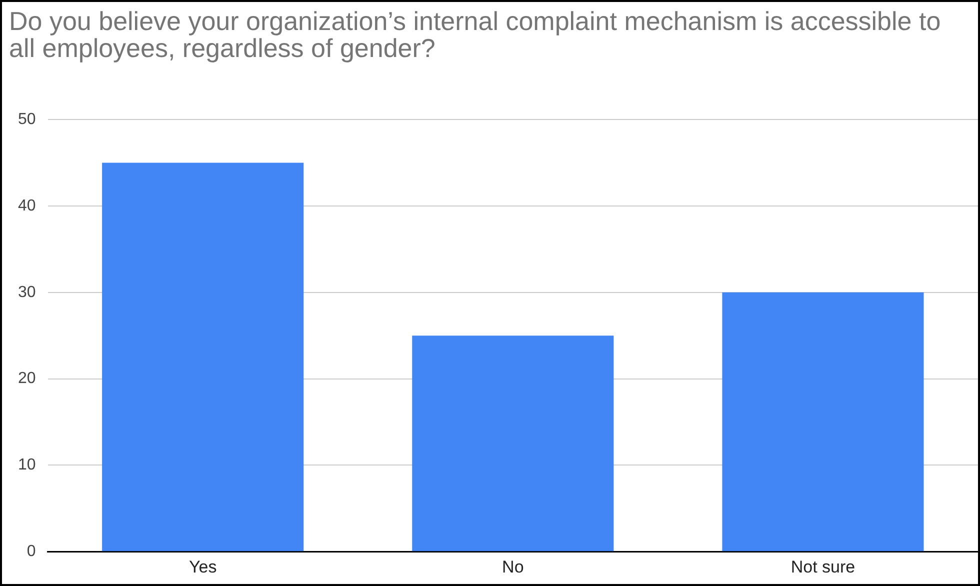 The image size is (980, 586). Describe the element at coordinates (202, 566) in the screenshot. I see `x-tick-label: Yes` at that location.